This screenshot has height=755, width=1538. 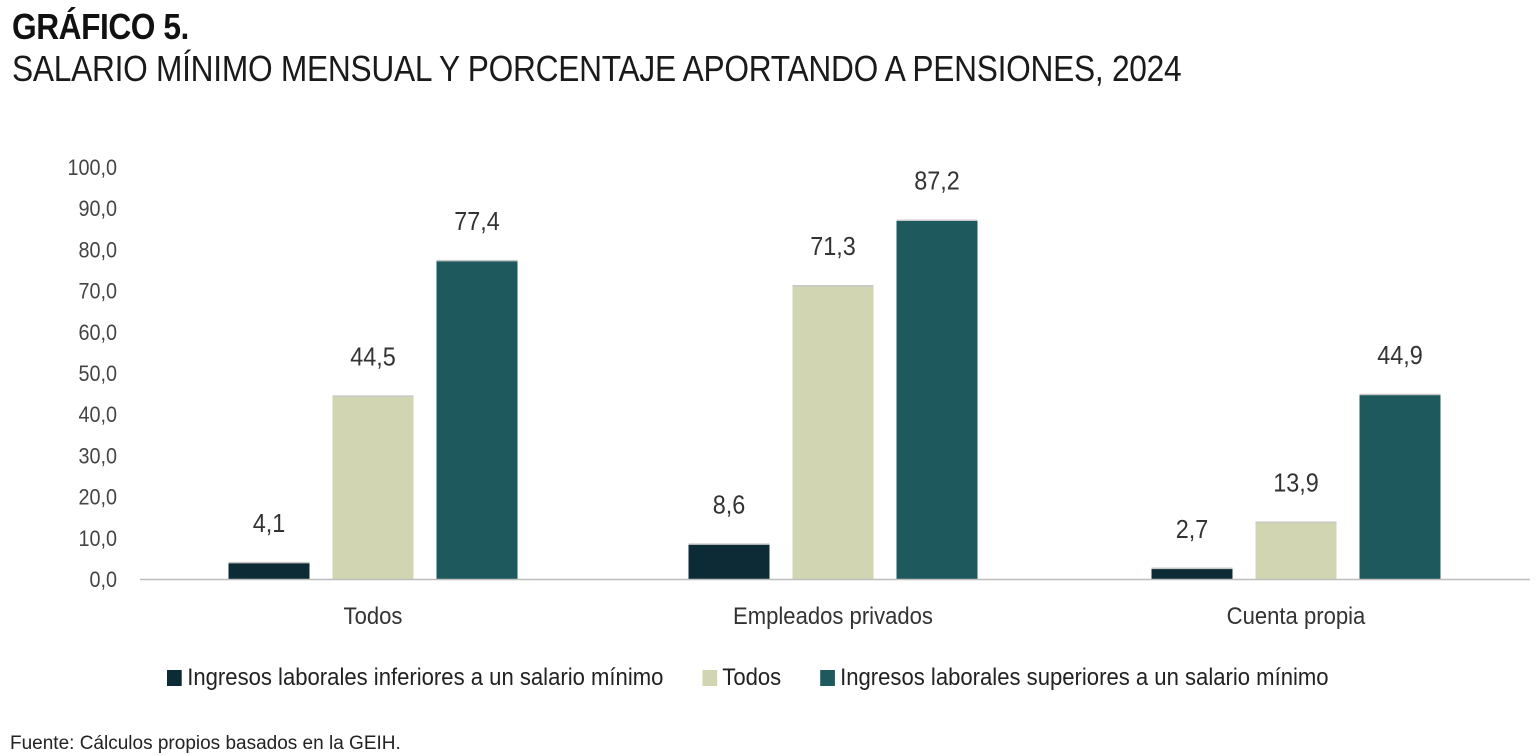 What do you see at coordinates (729, 505) in the screenshot?
I see `bar-value-label: 8,6` at bounding box center [729, 505].